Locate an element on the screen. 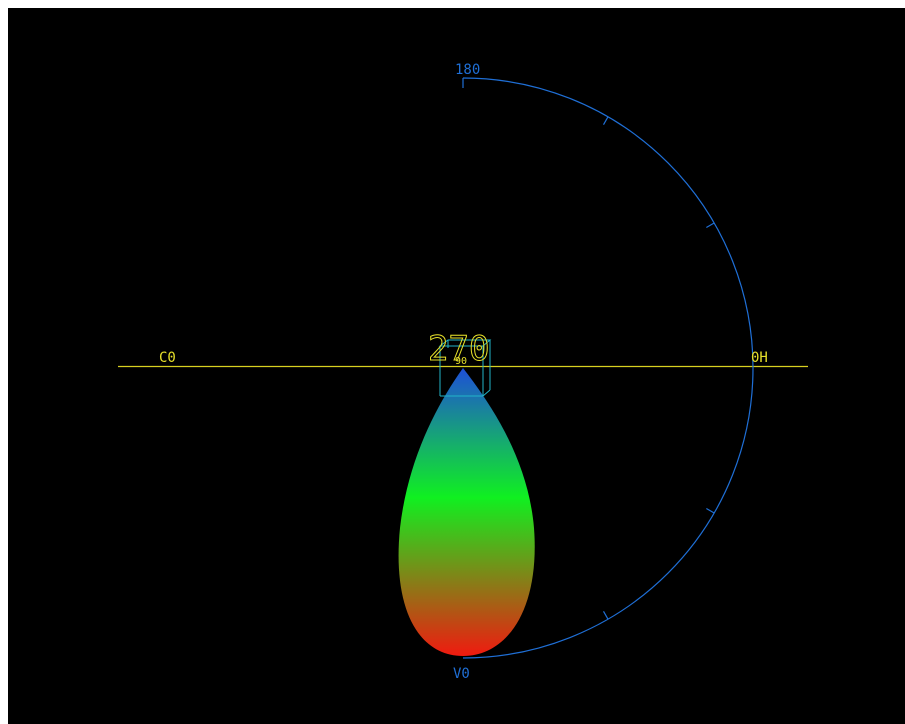 Image resolution: width=905 pixels, height=724 pixels. label-left: C0 is located at coordinates (167, 358).